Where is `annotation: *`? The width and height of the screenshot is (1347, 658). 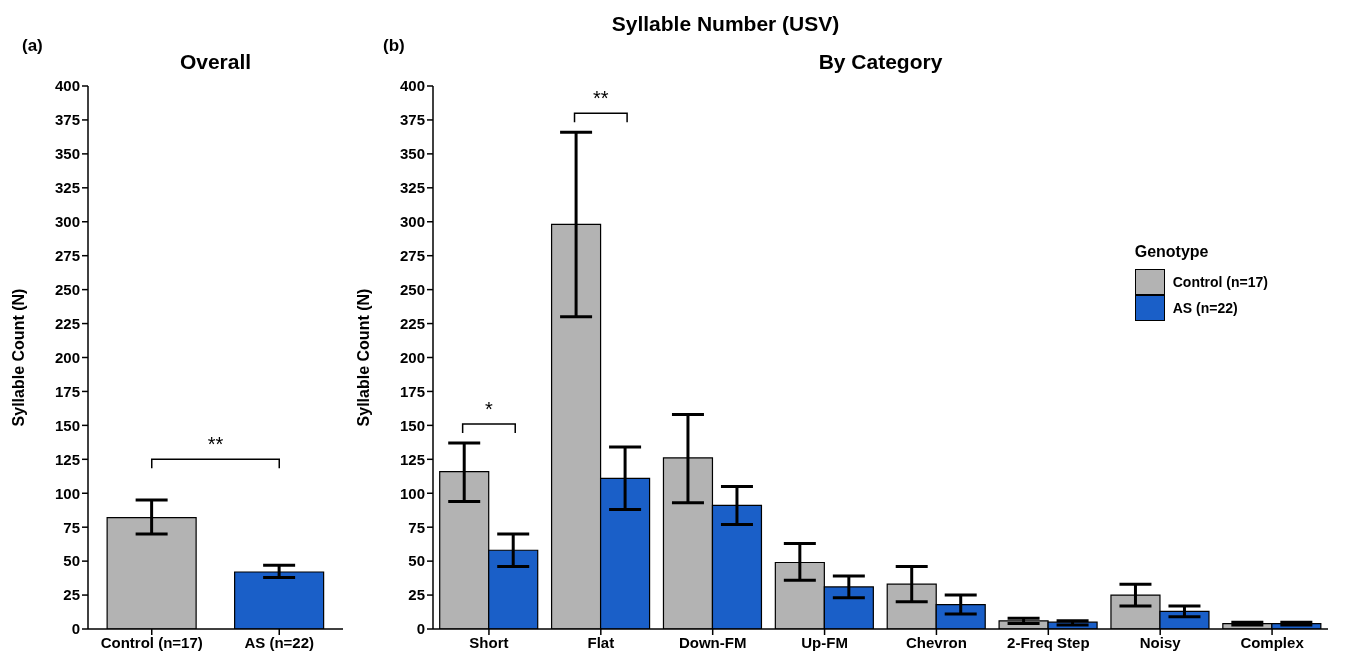
annotation: * is located at coordinates (489, 409).